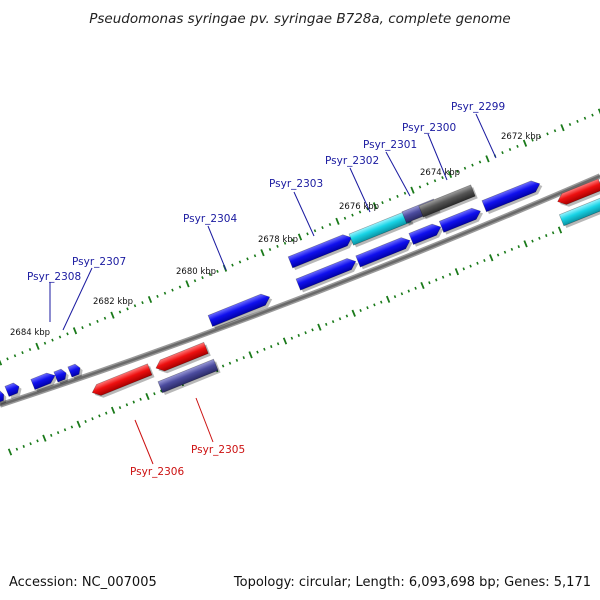 Image resolution: width=600 pixels, height=600 pixels. What do you see at coordinates (296, 184) in the screenshot?
I see `gene-label-psyr-2303: Psyr_2303` at bounding box center [296, 184].